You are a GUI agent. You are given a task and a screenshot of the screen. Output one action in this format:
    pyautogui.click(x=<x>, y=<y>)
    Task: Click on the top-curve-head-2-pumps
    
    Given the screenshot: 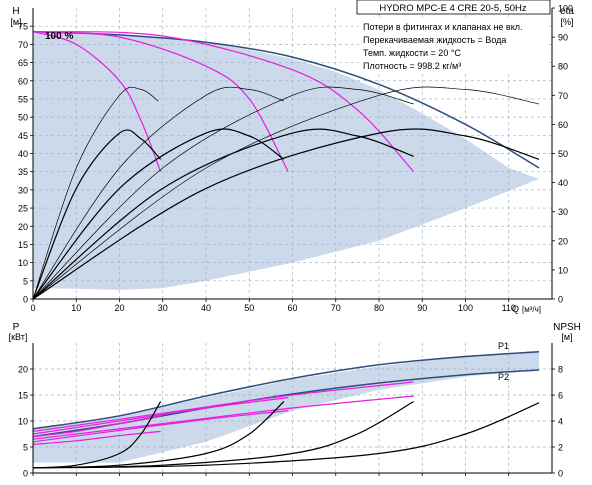 What is the action you would take?
    pyautogui.click(x=161, y=101)
    